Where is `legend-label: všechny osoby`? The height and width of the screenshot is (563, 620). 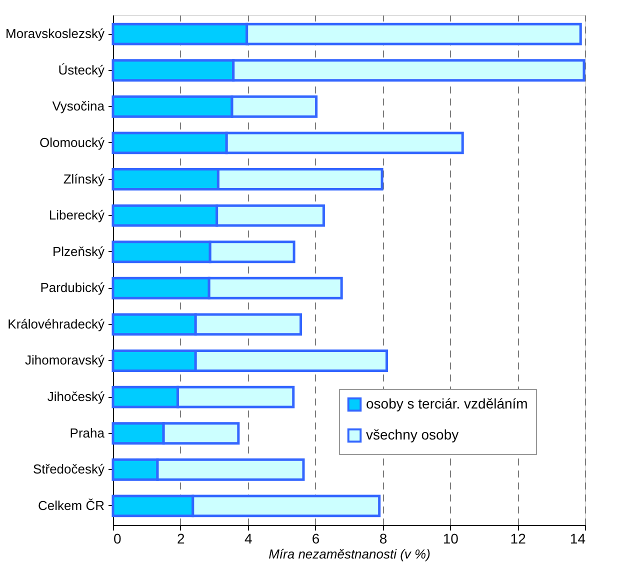
legend-label: všechny osoby is located at coordinates (412, 434).